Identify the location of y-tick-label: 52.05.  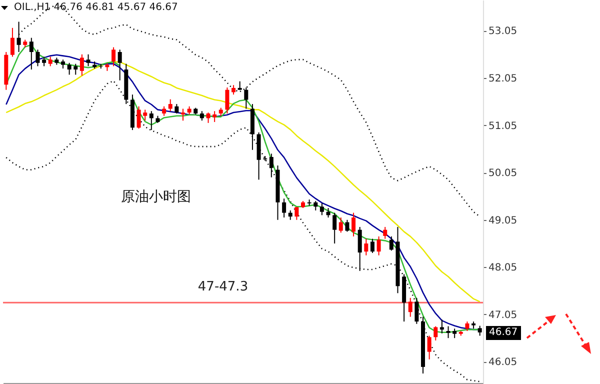
(503, 79).